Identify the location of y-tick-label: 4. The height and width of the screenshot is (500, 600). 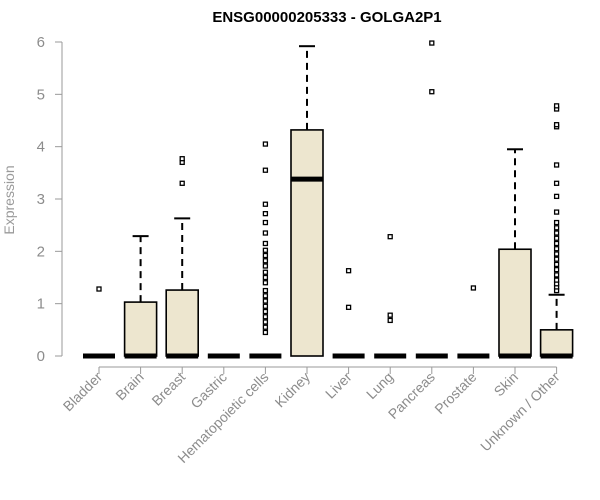
(41, 147).